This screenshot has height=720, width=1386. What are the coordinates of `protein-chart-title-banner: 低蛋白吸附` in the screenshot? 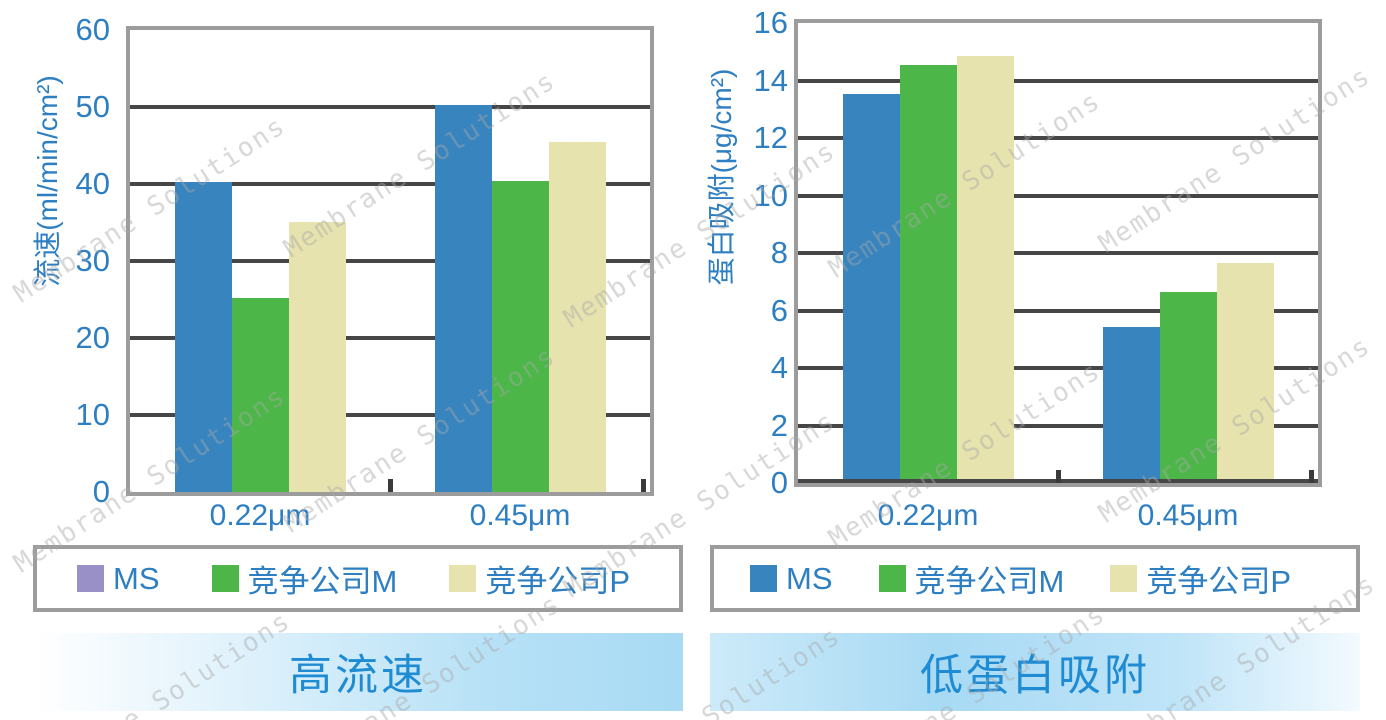 It's located at (1035, 672).